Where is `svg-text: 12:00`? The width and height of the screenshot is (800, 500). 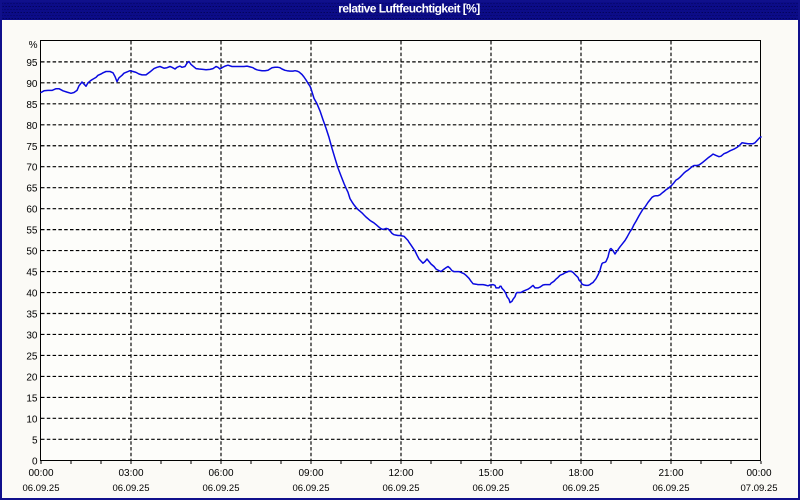 svg-text: 12:00 is located at coordinates (400, 473).